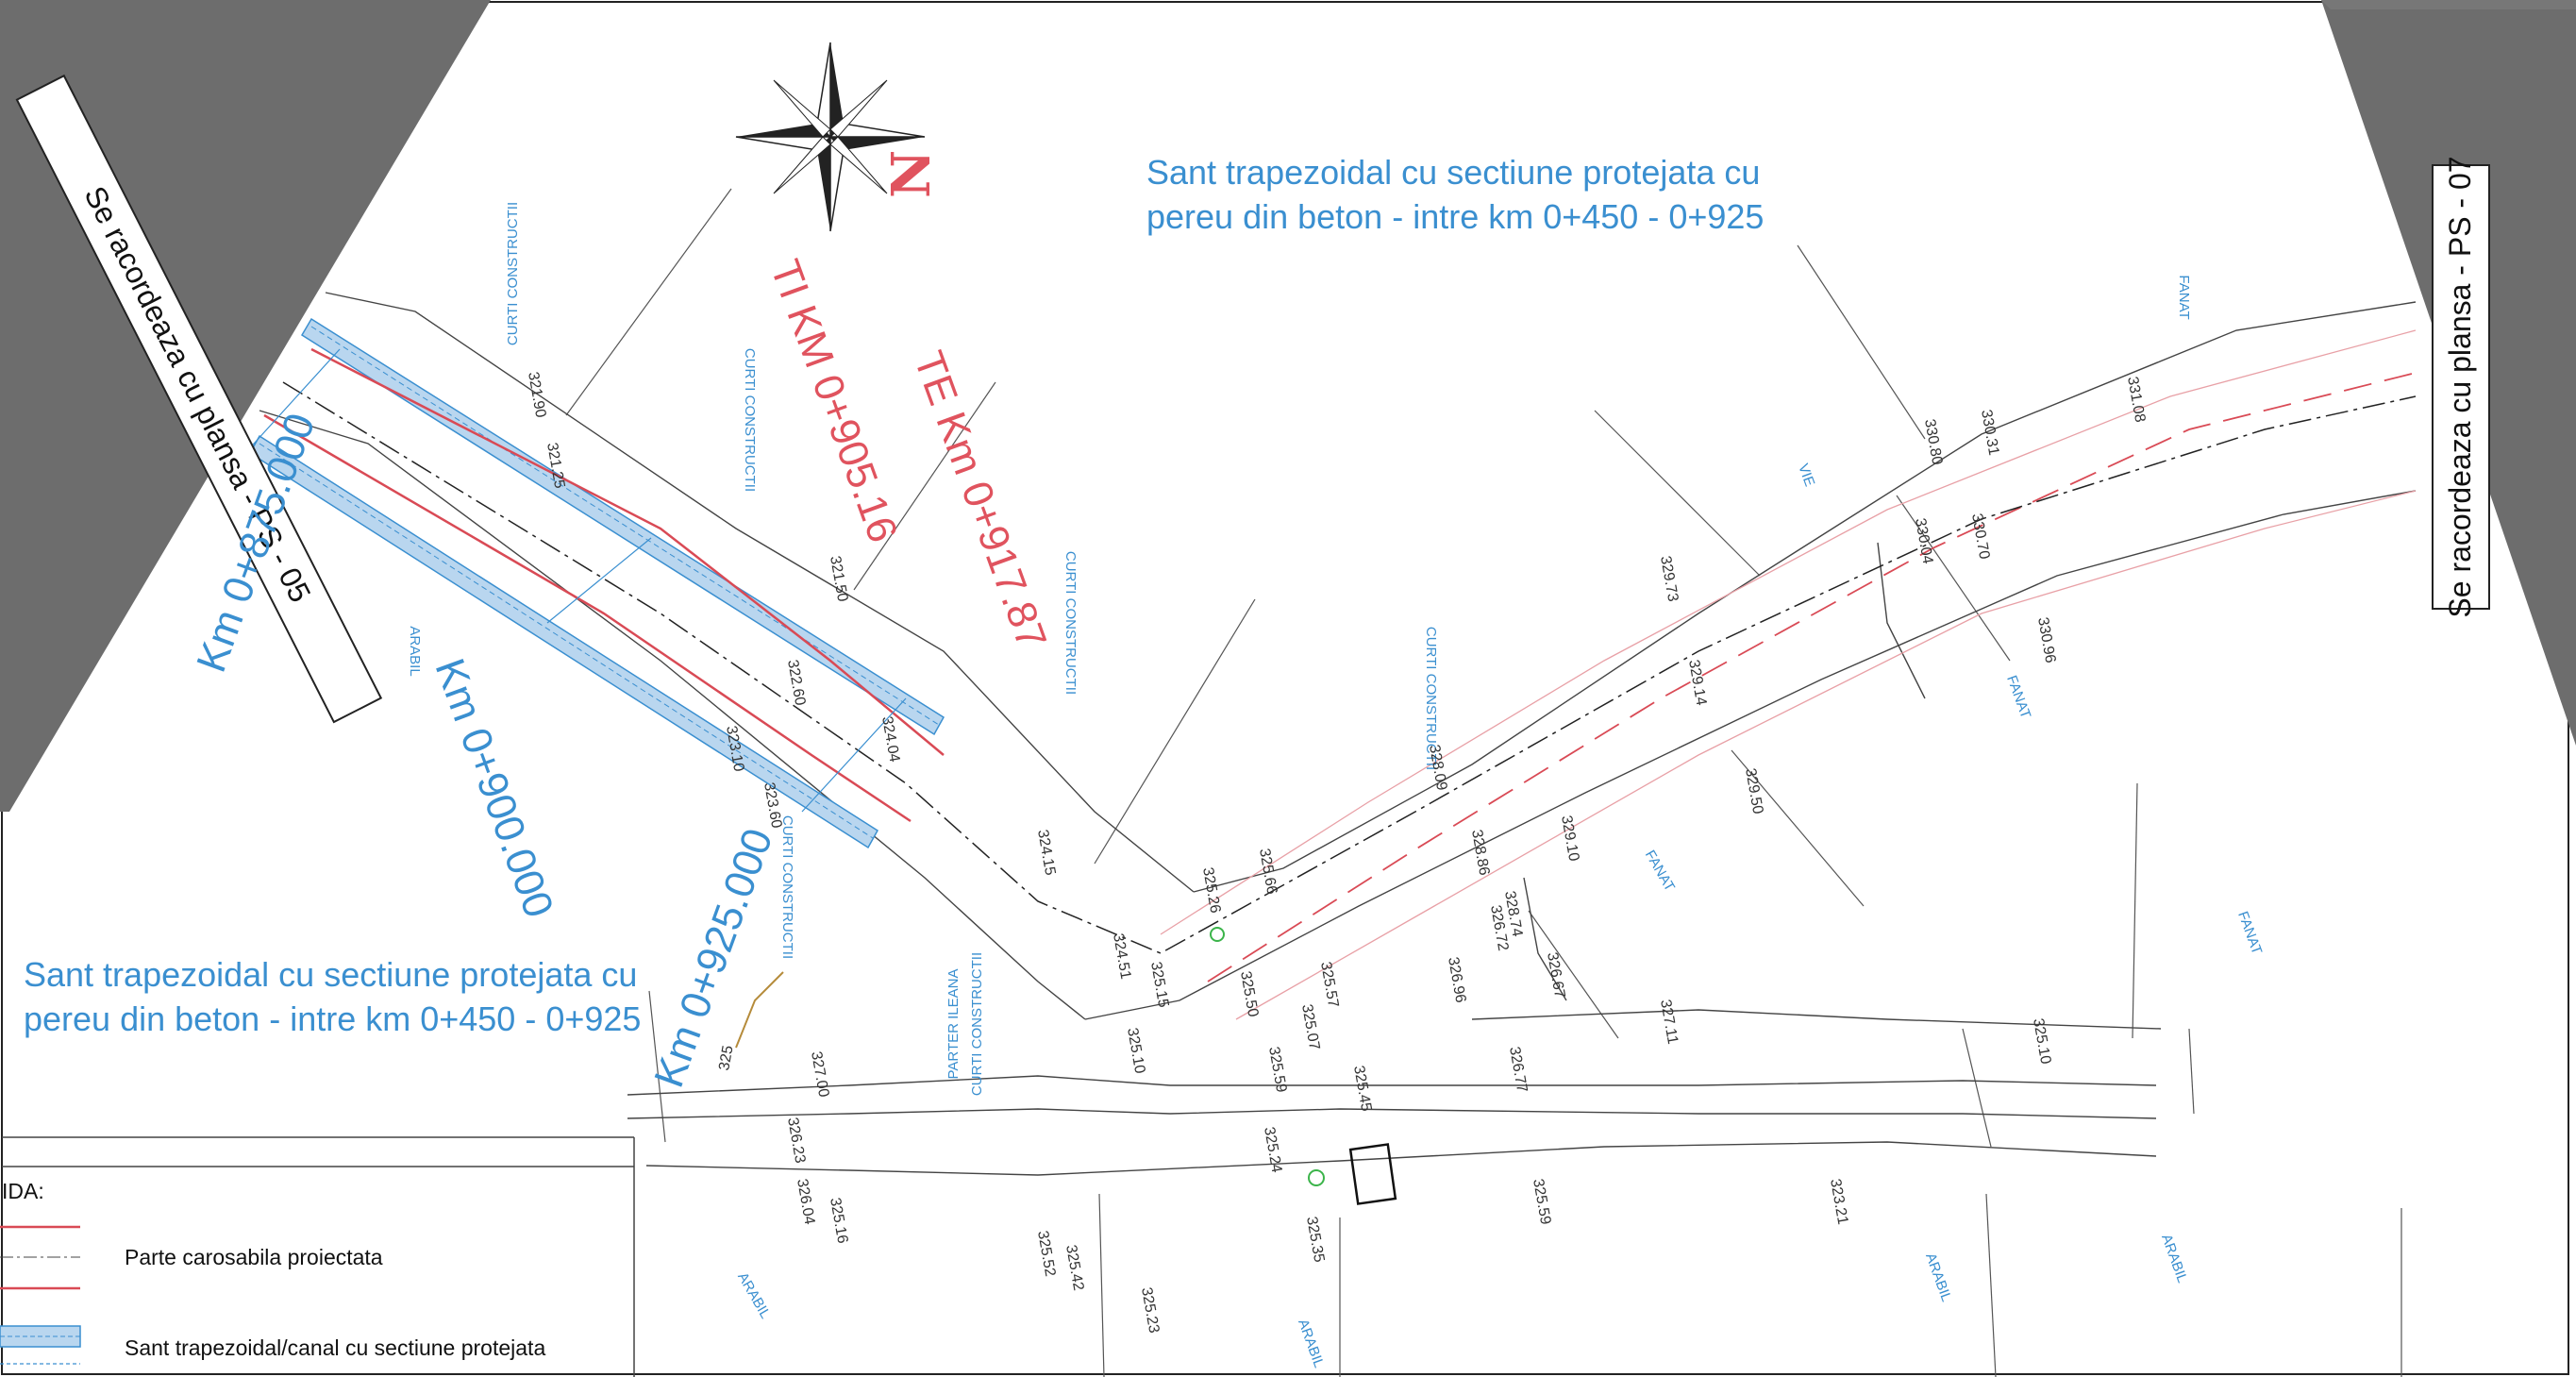 The width and height of the screenshot is (2576, 1377). Describe the element at coordinates (830, 137) in the screenshot. I see `north-arrow` at that location.